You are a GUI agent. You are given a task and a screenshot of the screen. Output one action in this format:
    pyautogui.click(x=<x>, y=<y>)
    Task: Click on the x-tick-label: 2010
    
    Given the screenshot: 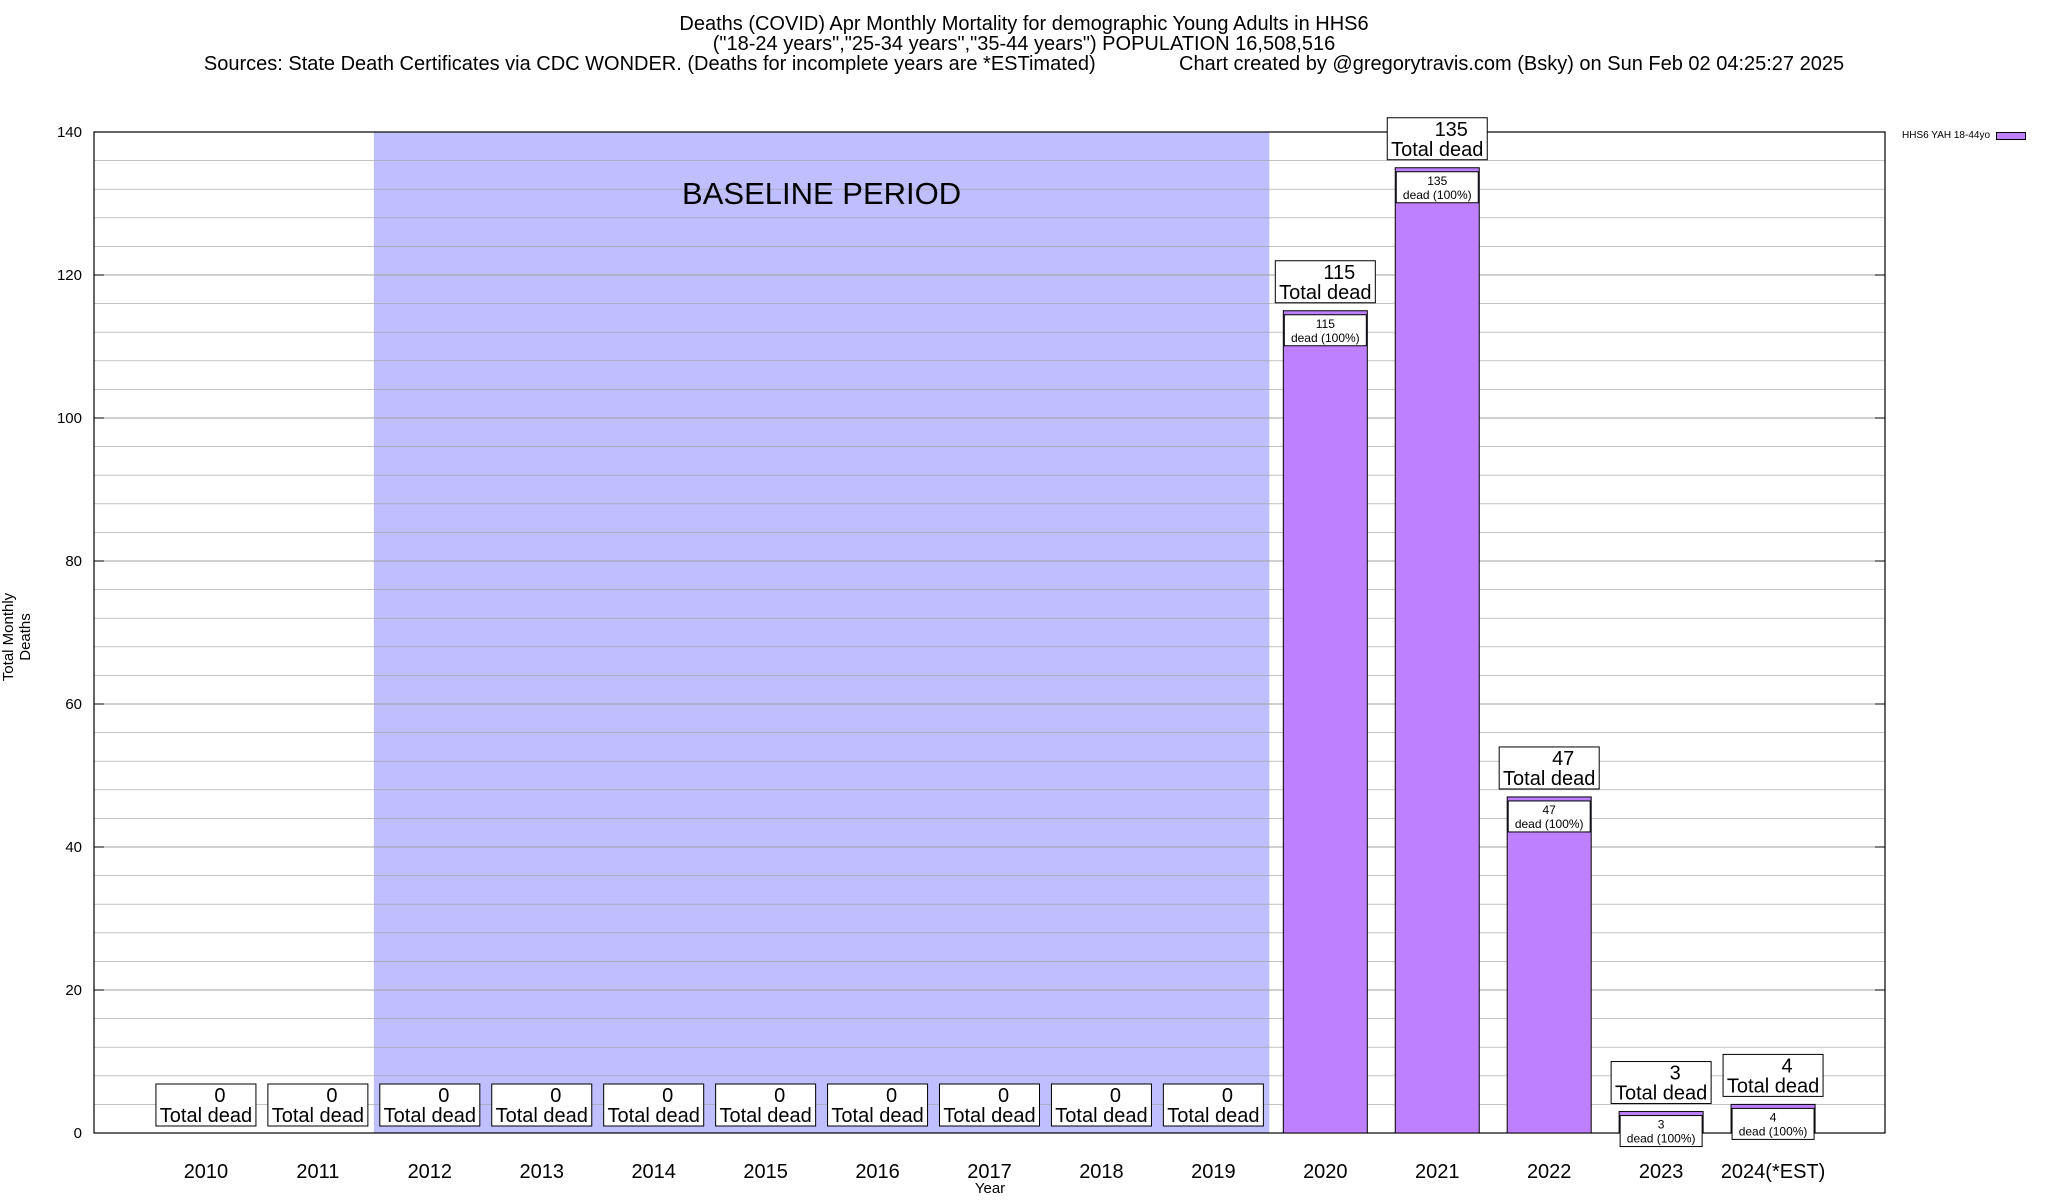 What is the action you would take?
    pyautogui.click(x=206, y=1172)
    